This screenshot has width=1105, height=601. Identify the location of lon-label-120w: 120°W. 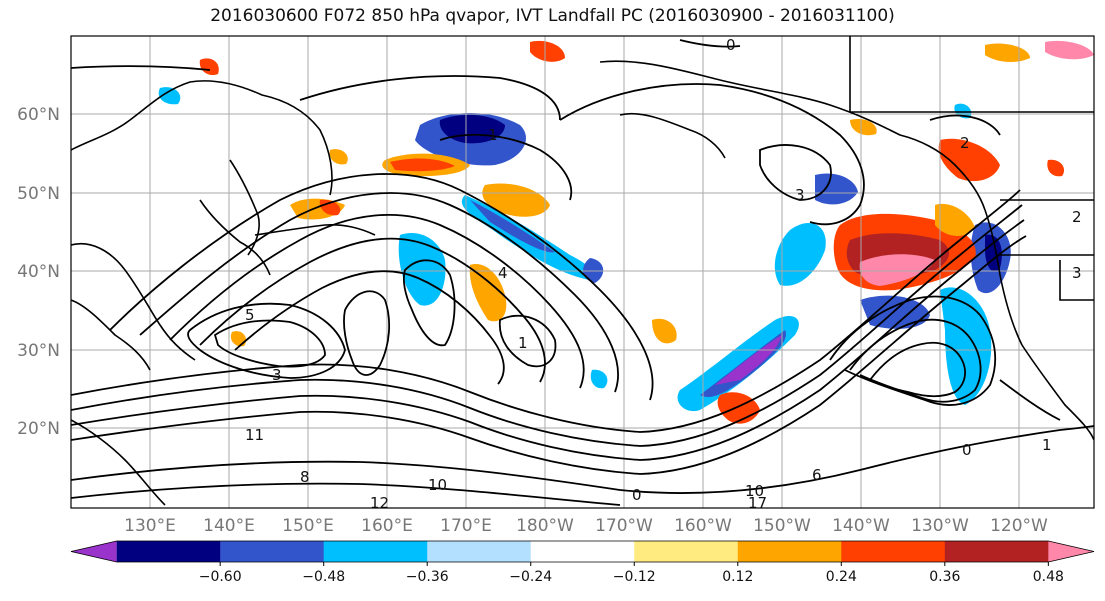
(1019, 526).